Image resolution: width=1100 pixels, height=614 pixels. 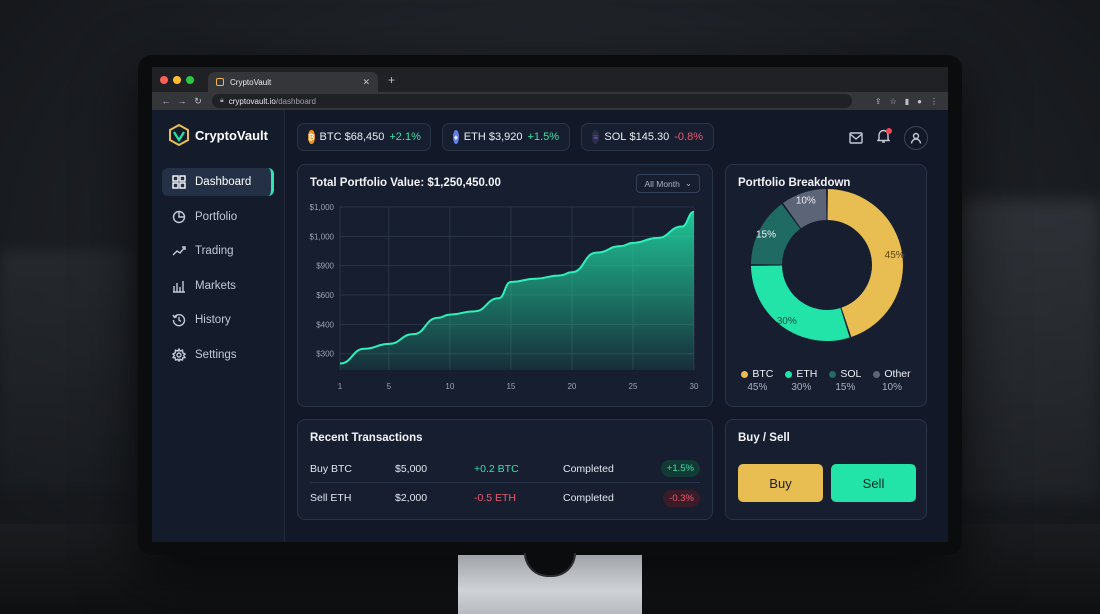 What do you see at coordinates (856, 138) in the screenshot?
I see `mail-icon` at bounding box center [856, 138].